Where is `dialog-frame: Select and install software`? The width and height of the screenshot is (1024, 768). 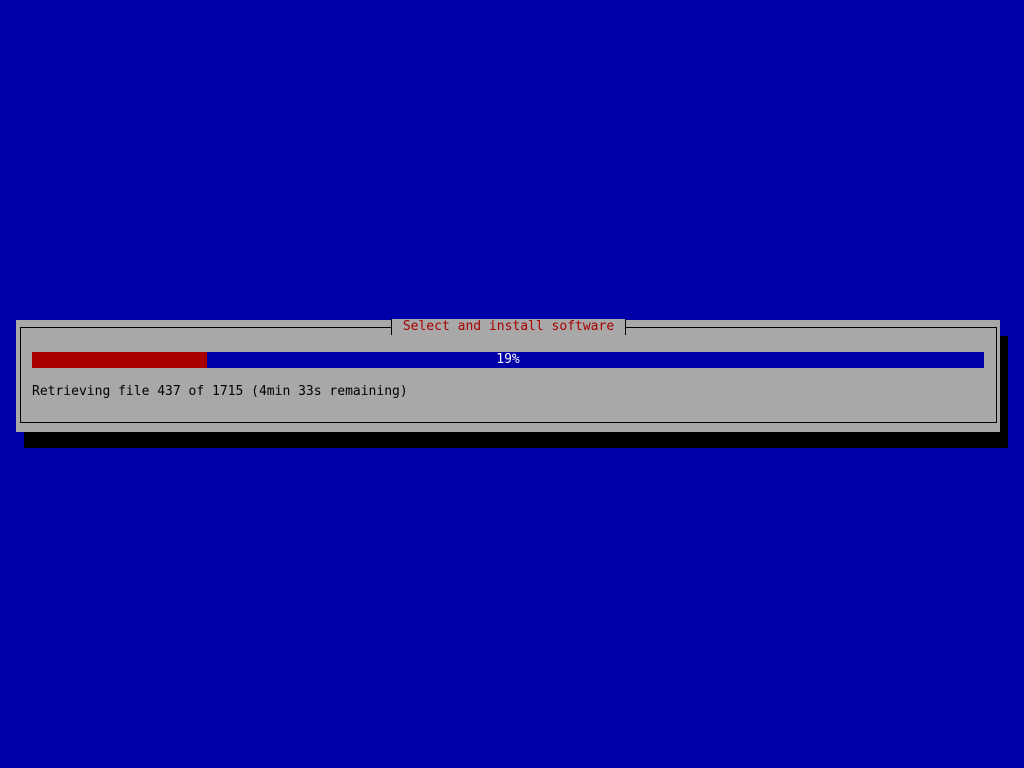
dialog-frame: Select and install software is located at coordinates (508, 371).